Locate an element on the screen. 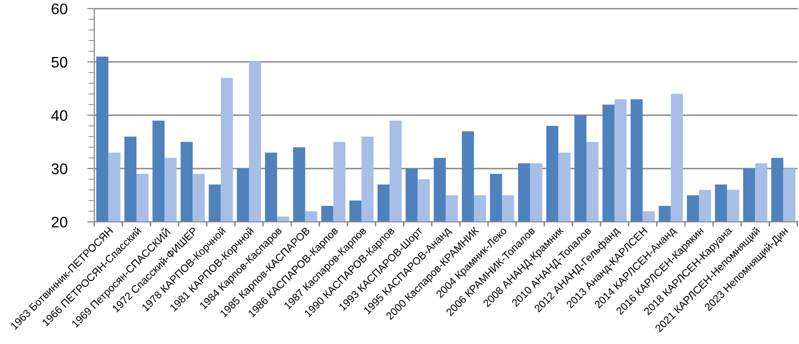 Image resolution: width=799 pixels, height=344 pixels. y-tick-label: 40 is located at coordinates (59, 115).